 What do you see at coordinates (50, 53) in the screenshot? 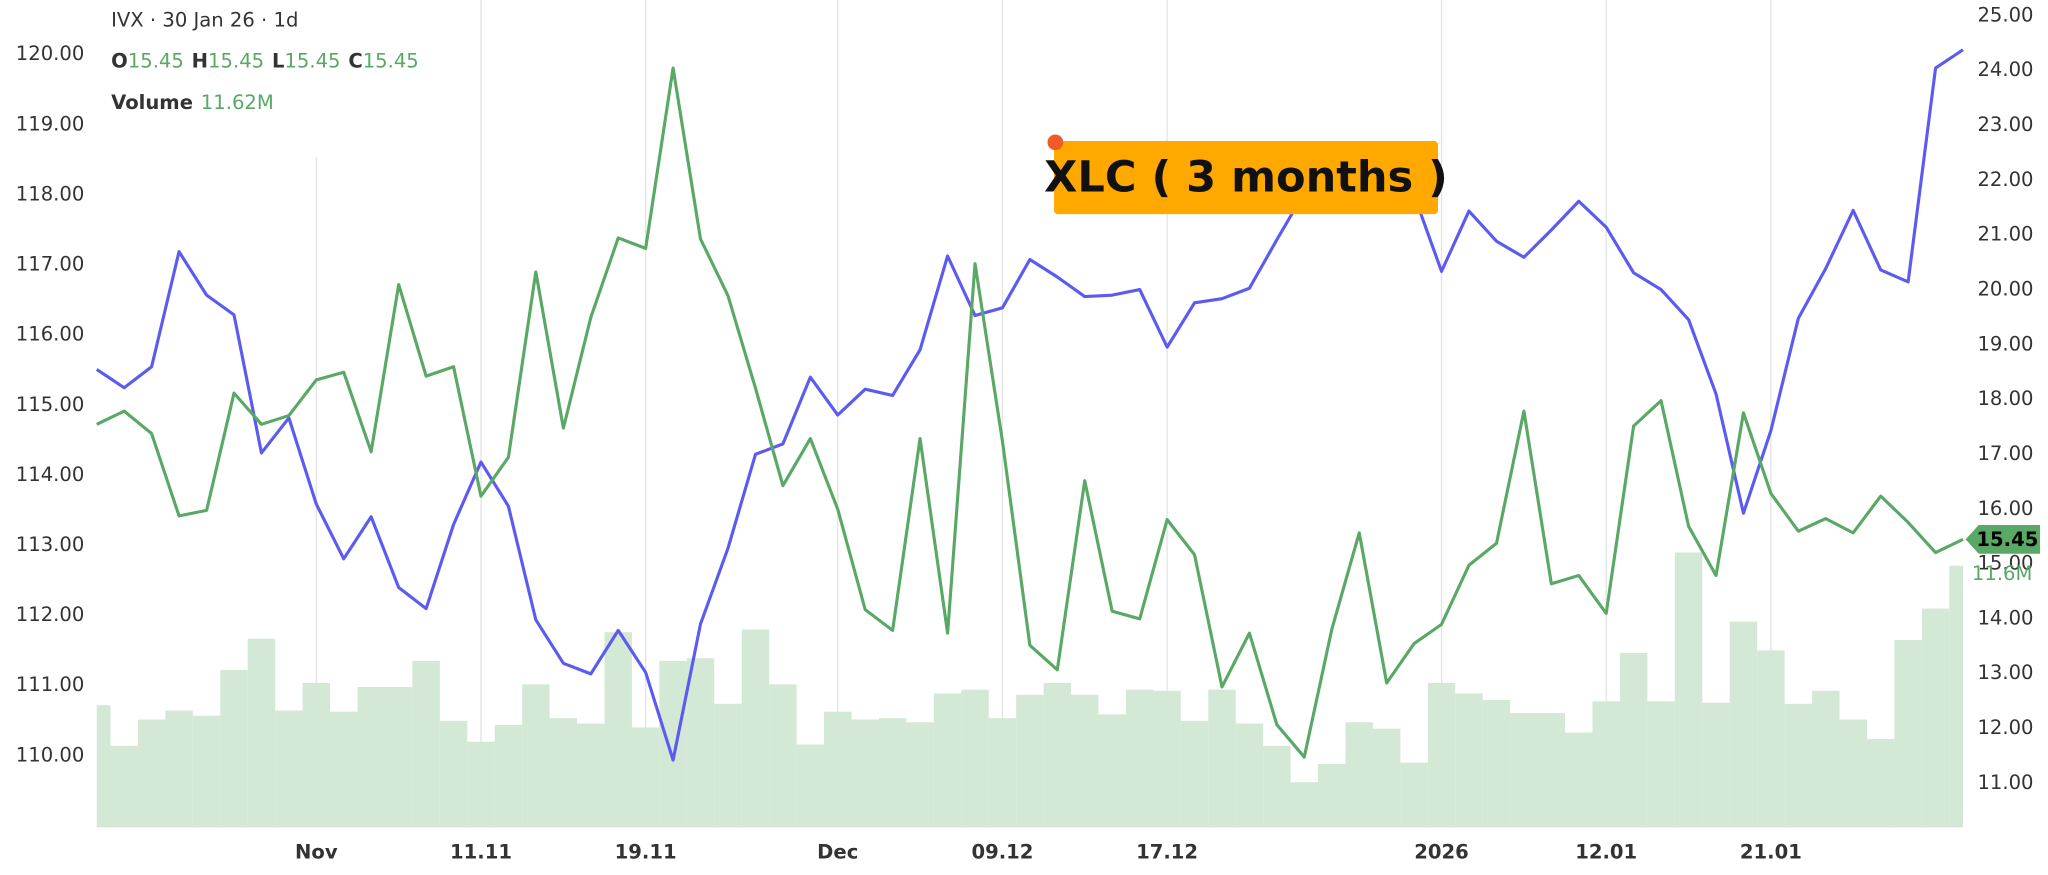
I see `y-tick-label: 120.00` at bounding box center [50, 53].